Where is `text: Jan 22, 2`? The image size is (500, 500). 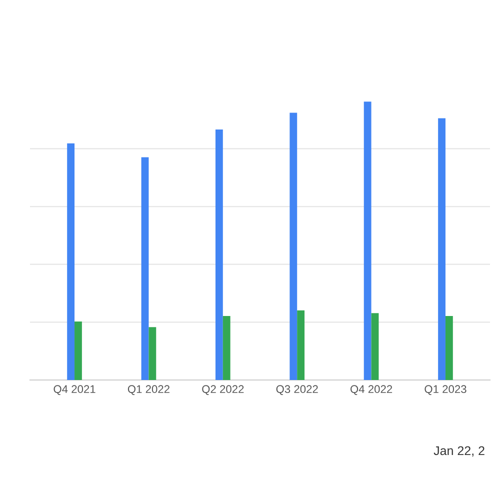
text: Jan 22, 2 is located at coordinates (459, 451).